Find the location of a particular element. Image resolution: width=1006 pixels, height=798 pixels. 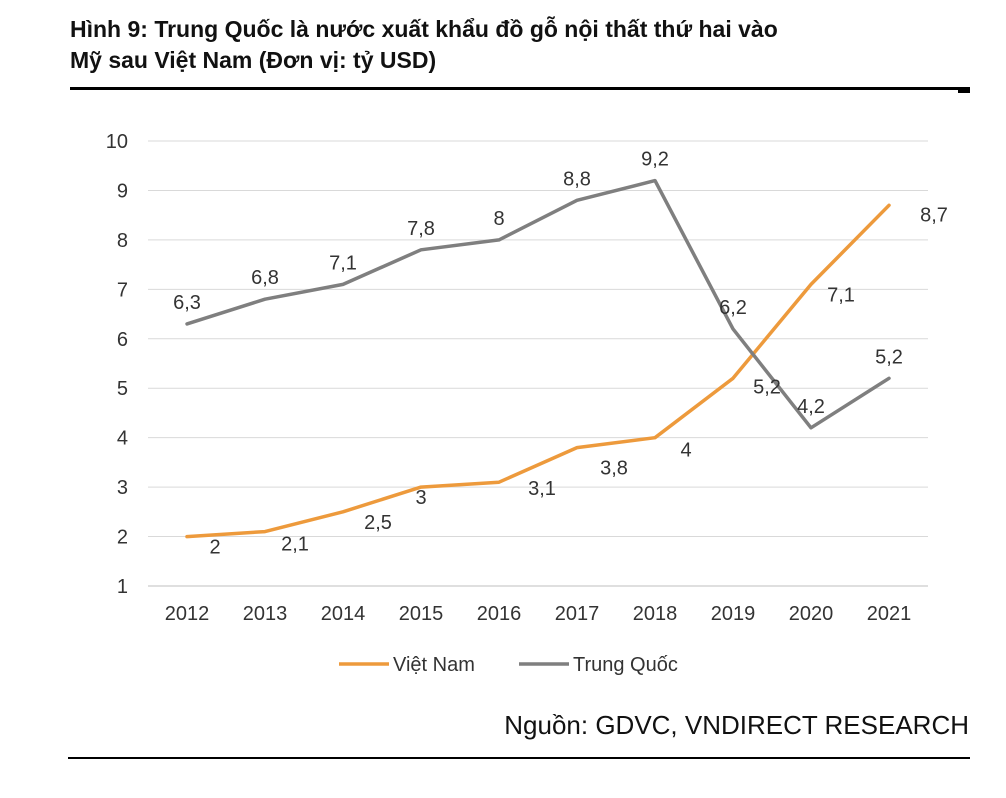

y-axis-ticks: 1 2 3 4 5 6 7 8 9 10 is located at coordinates (117, 364).